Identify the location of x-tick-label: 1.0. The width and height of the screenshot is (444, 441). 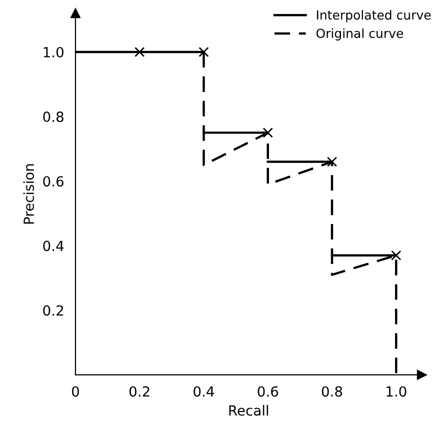
(396, 391).